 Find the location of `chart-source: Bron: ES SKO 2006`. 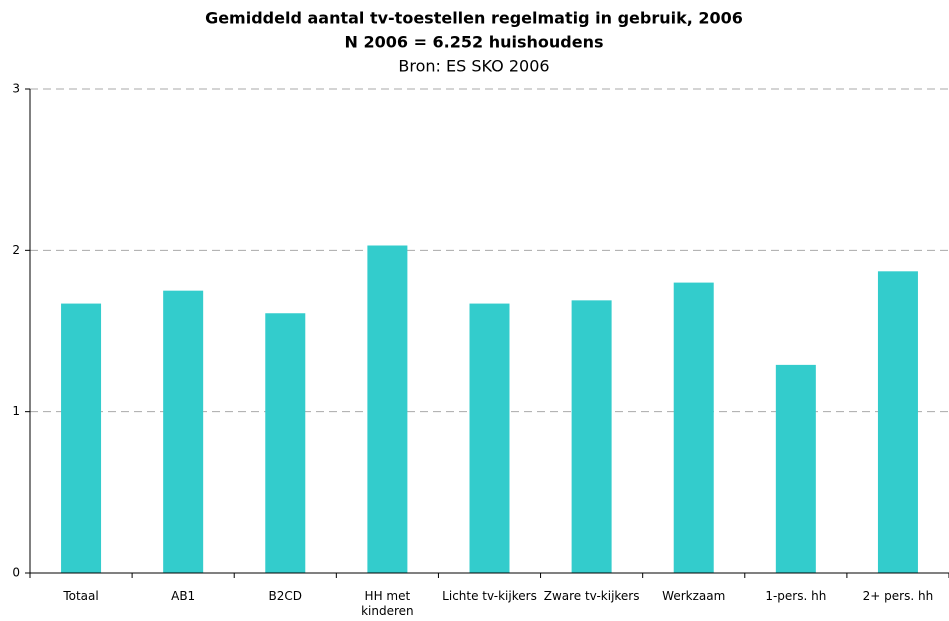

chart-source: Bron: ES SKO 2006 is located at coordinates (473, 66).